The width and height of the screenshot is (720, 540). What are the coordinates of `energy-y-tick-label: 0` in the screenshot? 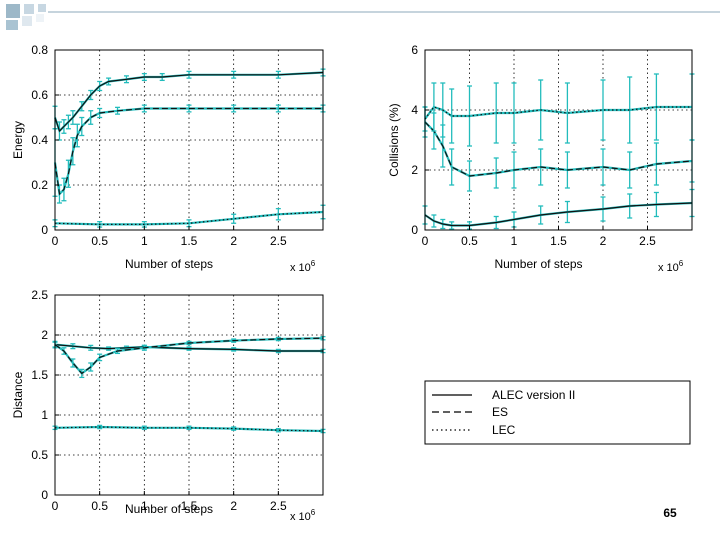 It's located at (44, 230).